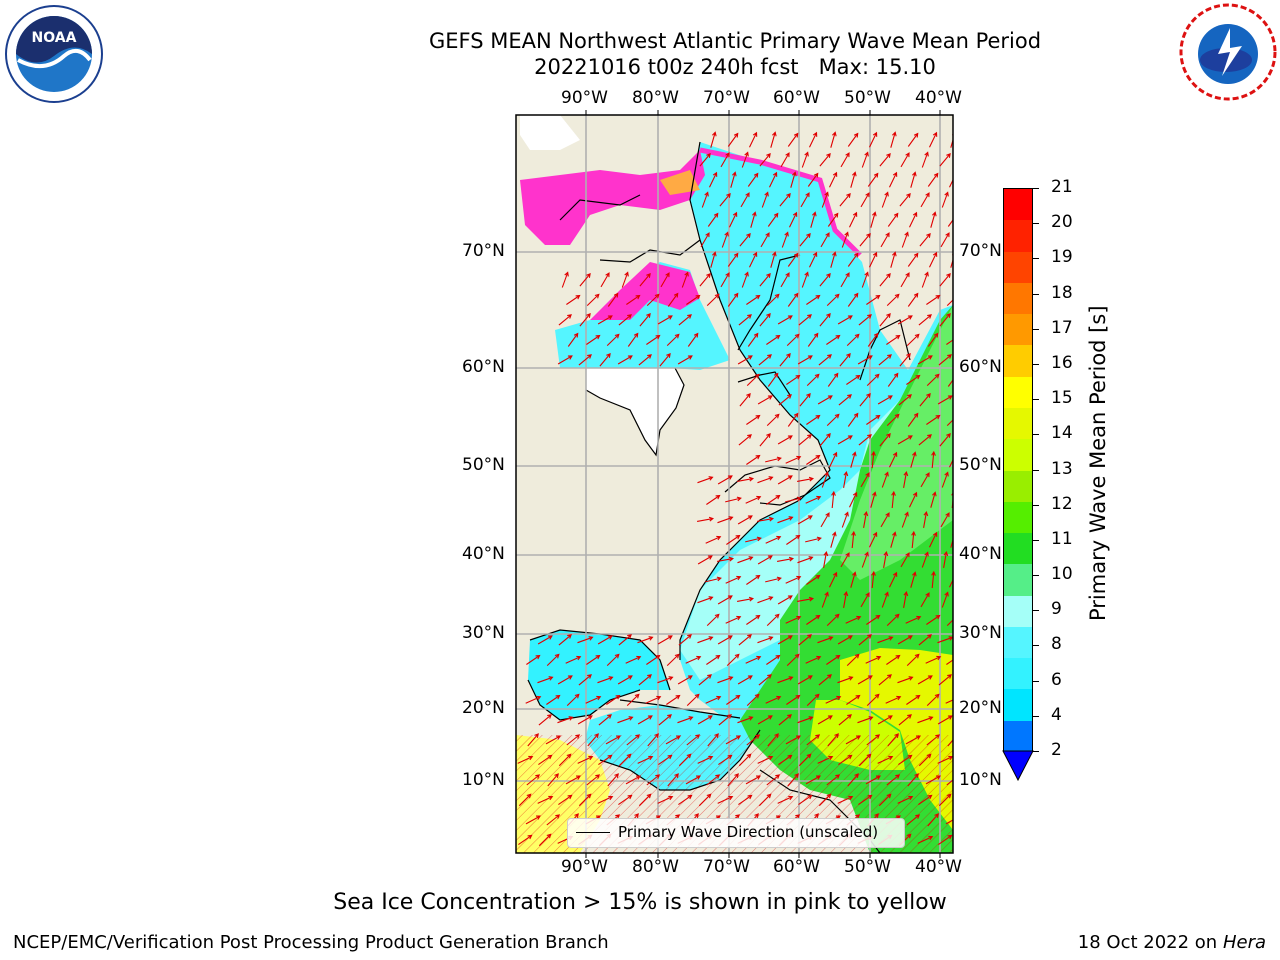 The height and width of the screenshot is (960, 1280). I want to click on colorbar-tick-label: 10, so click(1062, 574).